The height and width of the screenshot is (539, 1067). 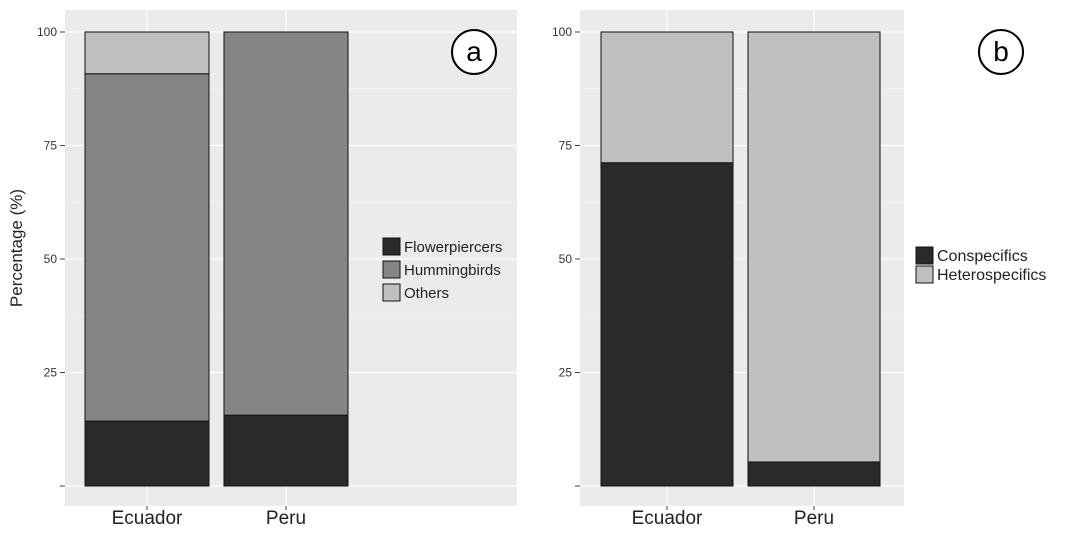 What do you see at coordinates (452, 270) in the screenshot?
I see `legend-label: Hummingbirds` at bounding box center [452, 270].